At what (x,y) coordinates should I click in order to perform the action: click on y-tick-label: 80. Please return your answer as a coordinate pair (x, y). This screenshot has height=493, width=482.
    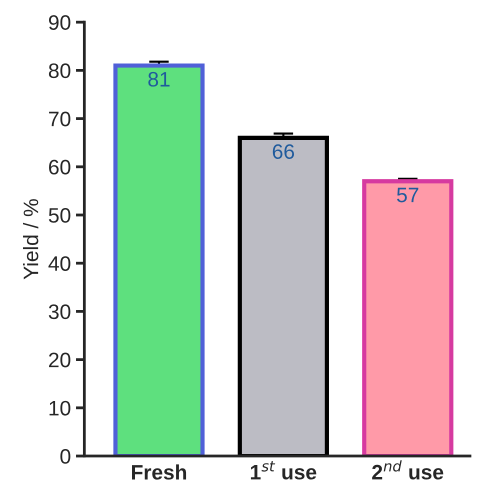
    Looking at the image, I should click on (59, 70).